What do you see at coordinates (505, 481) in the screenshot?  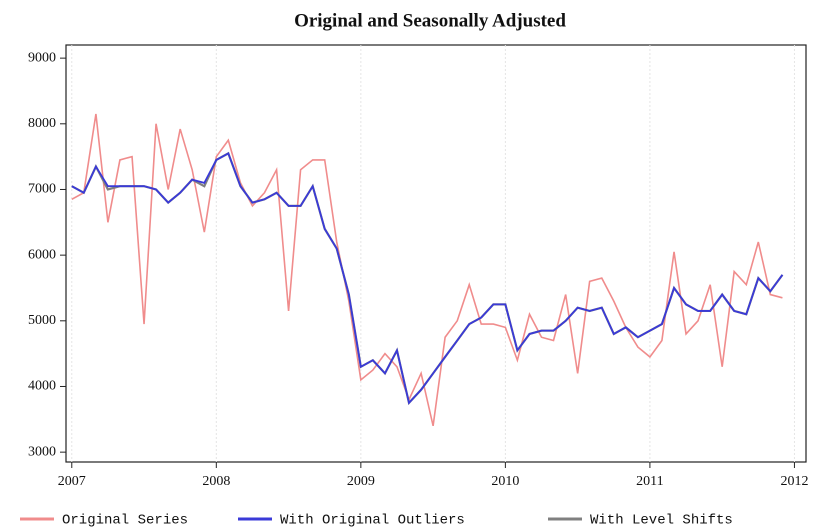 I see `x-tick-label: 2010` at bounding box center [505, 481].